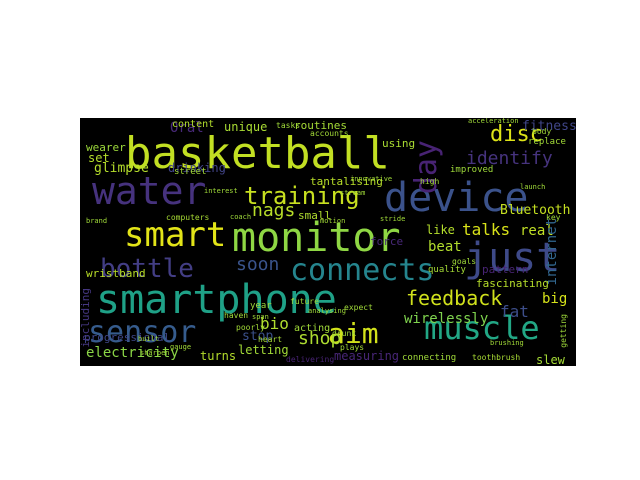  Describe the element at coordinates (353, 193) in the screenshot. I see `word-stream: stream` at that location.